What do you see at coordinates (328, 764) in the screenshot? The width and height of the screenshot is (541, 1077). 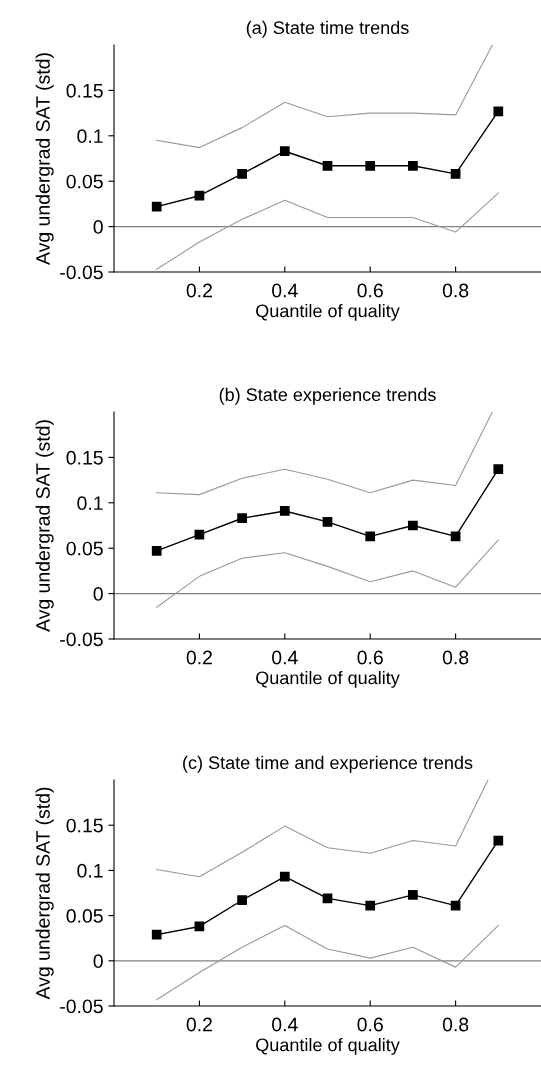 I see `chart-title: (c) State time and experience trends` at bounding box center [328, 764].